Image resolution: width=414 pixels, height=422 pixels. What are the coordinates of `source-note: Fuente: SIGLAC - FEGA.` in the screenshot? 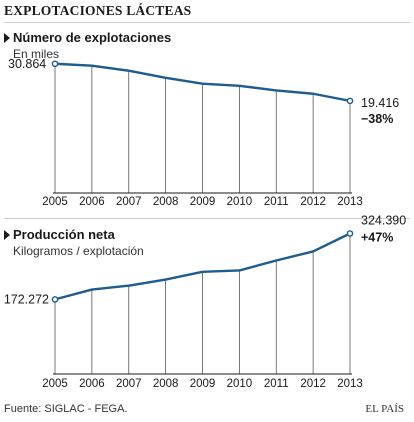 It's located at (66, 409).